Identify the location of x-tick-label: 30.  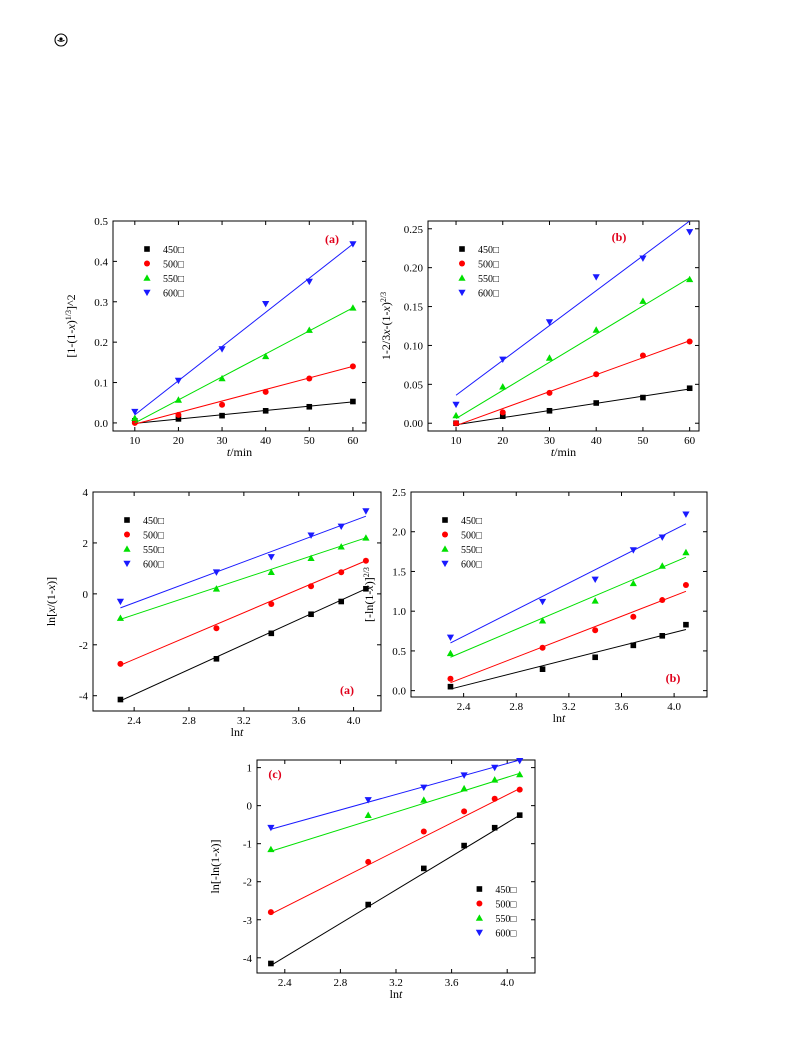
(223, 441).